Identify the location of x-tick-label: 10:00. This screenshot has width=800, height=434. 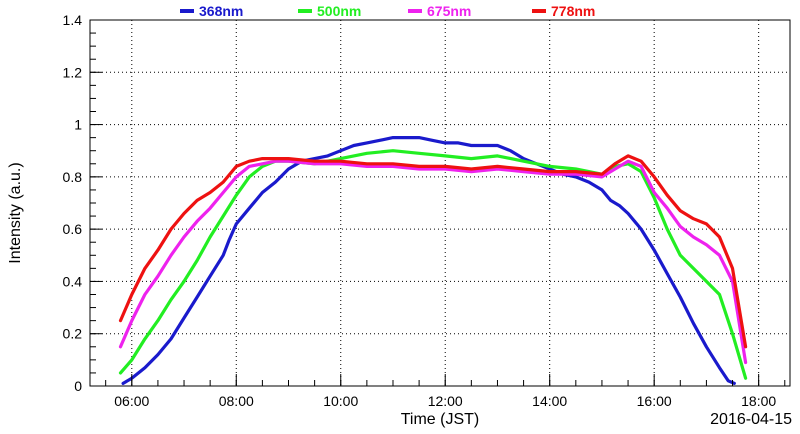
(340, 401).